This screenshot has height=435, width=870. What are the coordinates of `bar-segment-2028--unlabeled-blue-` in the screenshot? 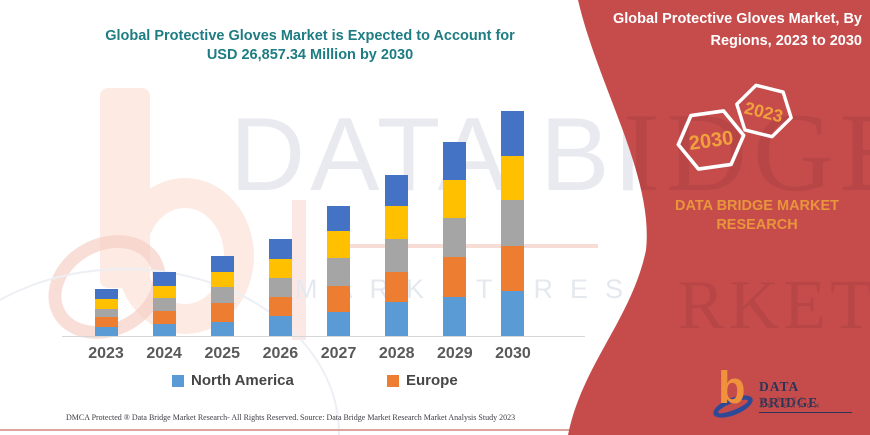 It's located at (397, 190).